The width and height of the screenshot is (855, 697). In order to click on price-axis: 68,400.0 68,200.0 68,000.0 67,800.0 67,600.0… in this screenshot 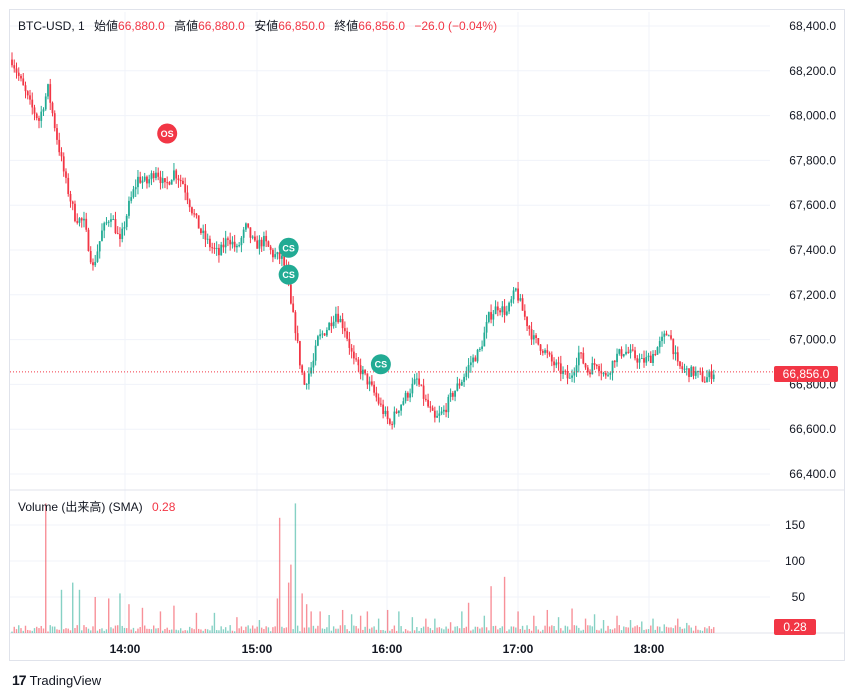, I will do `click(812, 250)`.